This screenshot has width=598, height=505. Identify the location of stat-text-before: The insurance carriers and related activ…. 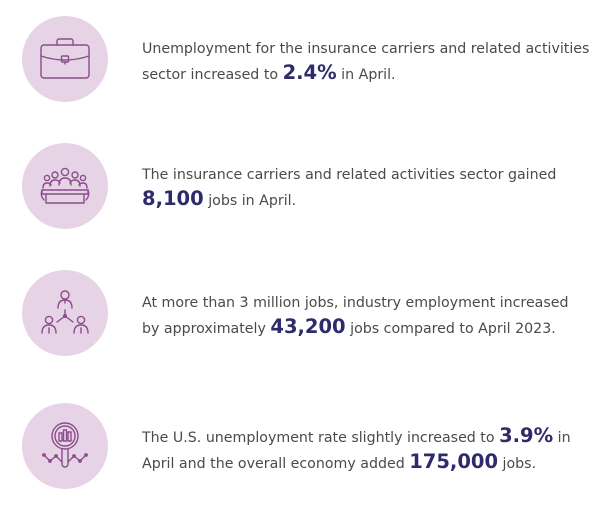
(349, 175).